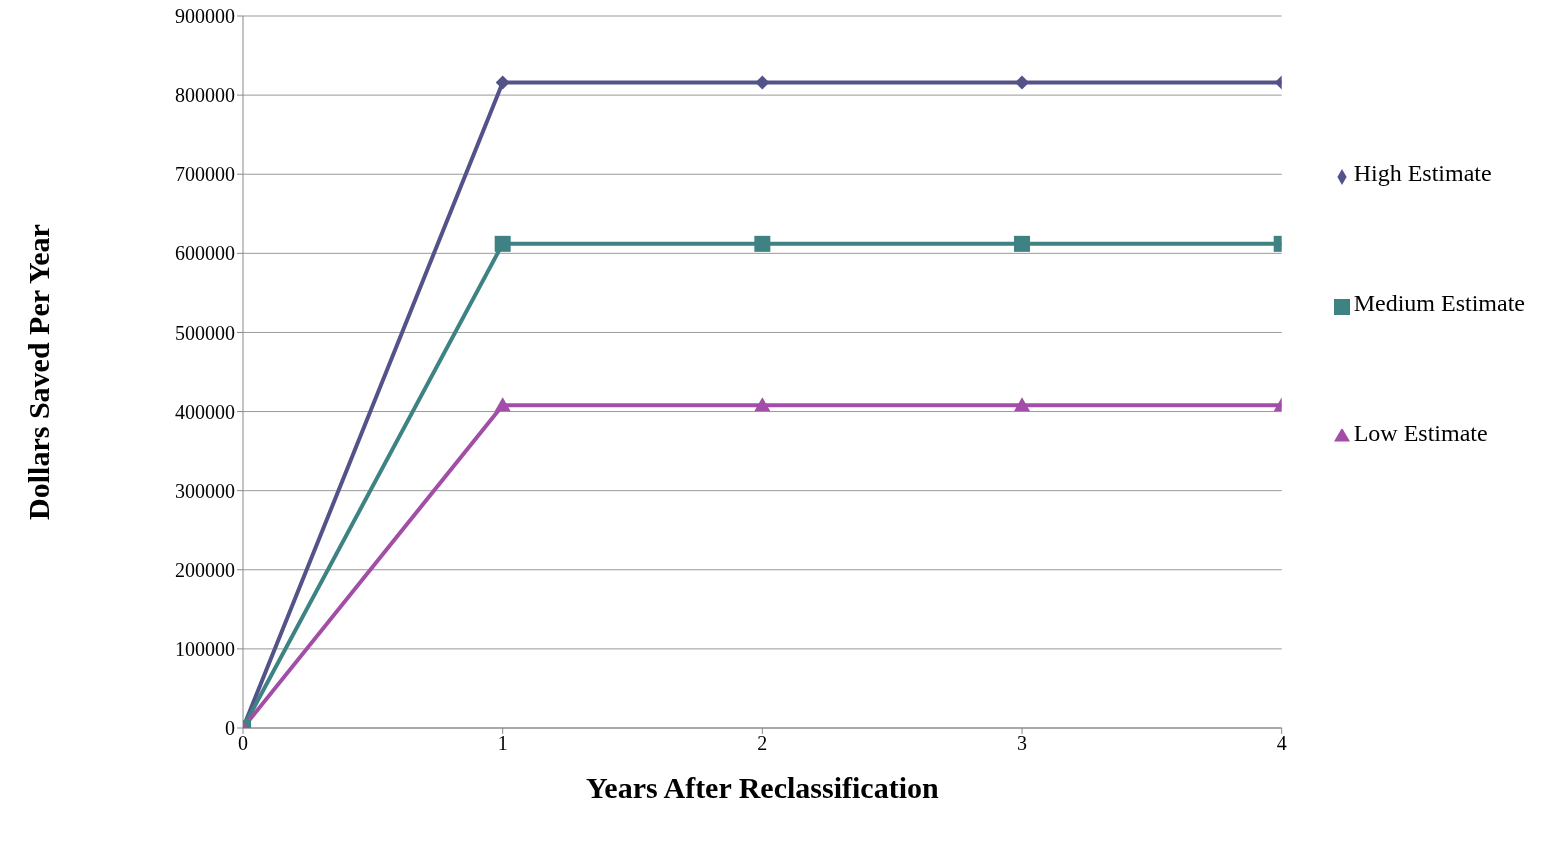 This screenshot has width=1549, height=848. Describe the element at coordinates (1422, 173) in the screenshot. I see `legend-label: High Estimate` at that location.